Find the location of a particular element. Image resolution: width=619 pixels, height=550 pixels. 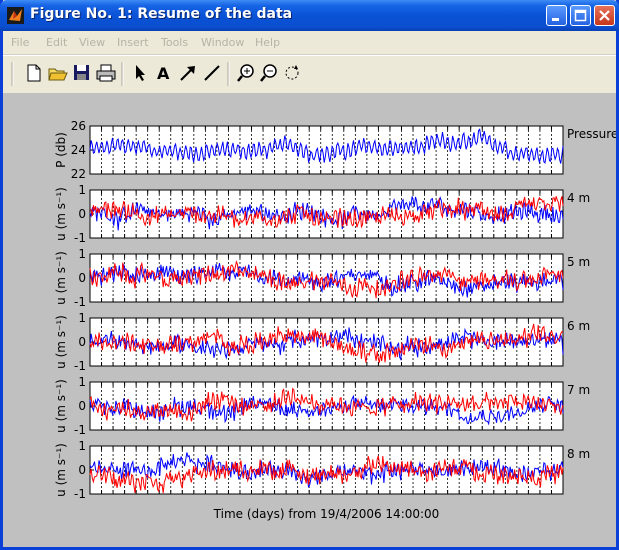

menu-help: Help is located at coordinates (268, 42).